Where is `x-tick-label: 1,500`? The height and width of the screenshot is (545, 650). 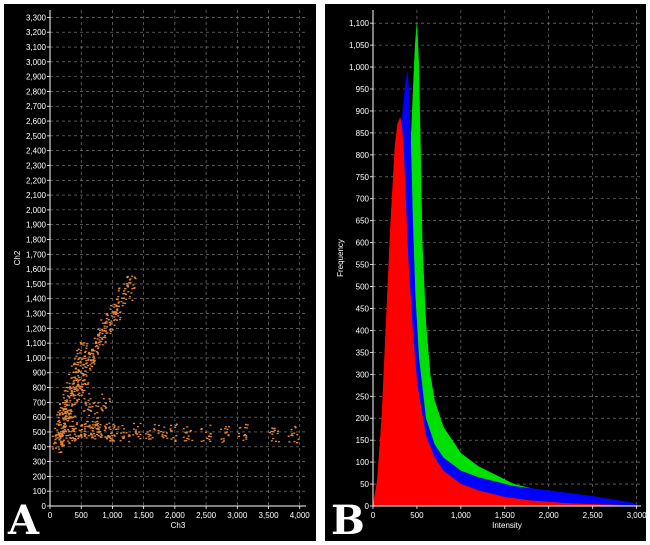
x-tick-label: 1,500 is located at coordinates (144, 515).